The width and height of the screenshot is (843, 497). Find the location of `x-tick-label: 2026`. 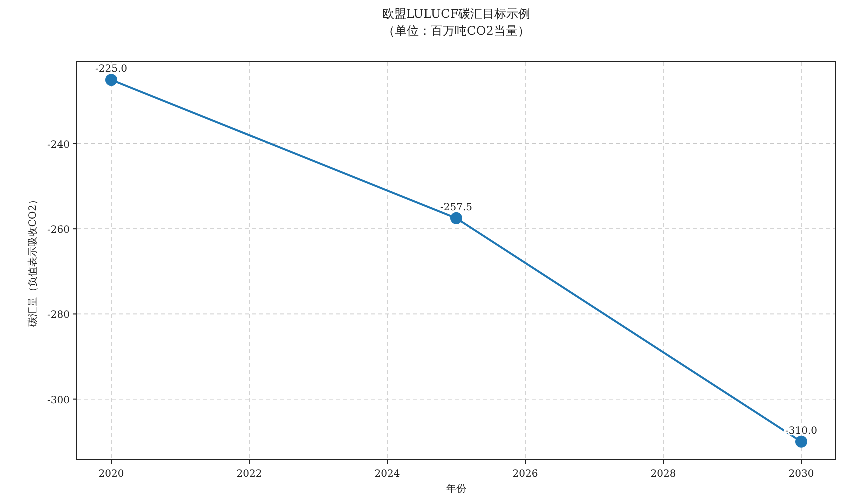

x-tick-label: 2026 is located at coordinates (525, 474).